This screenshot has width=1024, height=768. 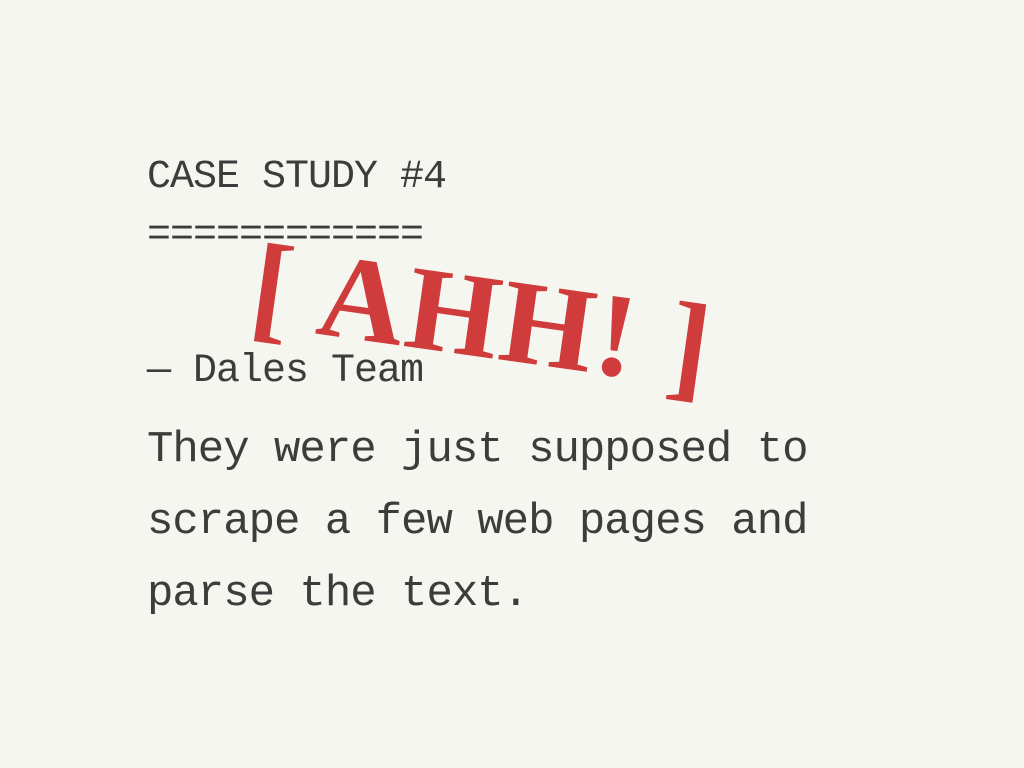 What do you see at coordinates (297, 177) in the screenshot?
I see `case-study-title: CASE STUDY #4` at bounding box center [297, 177].